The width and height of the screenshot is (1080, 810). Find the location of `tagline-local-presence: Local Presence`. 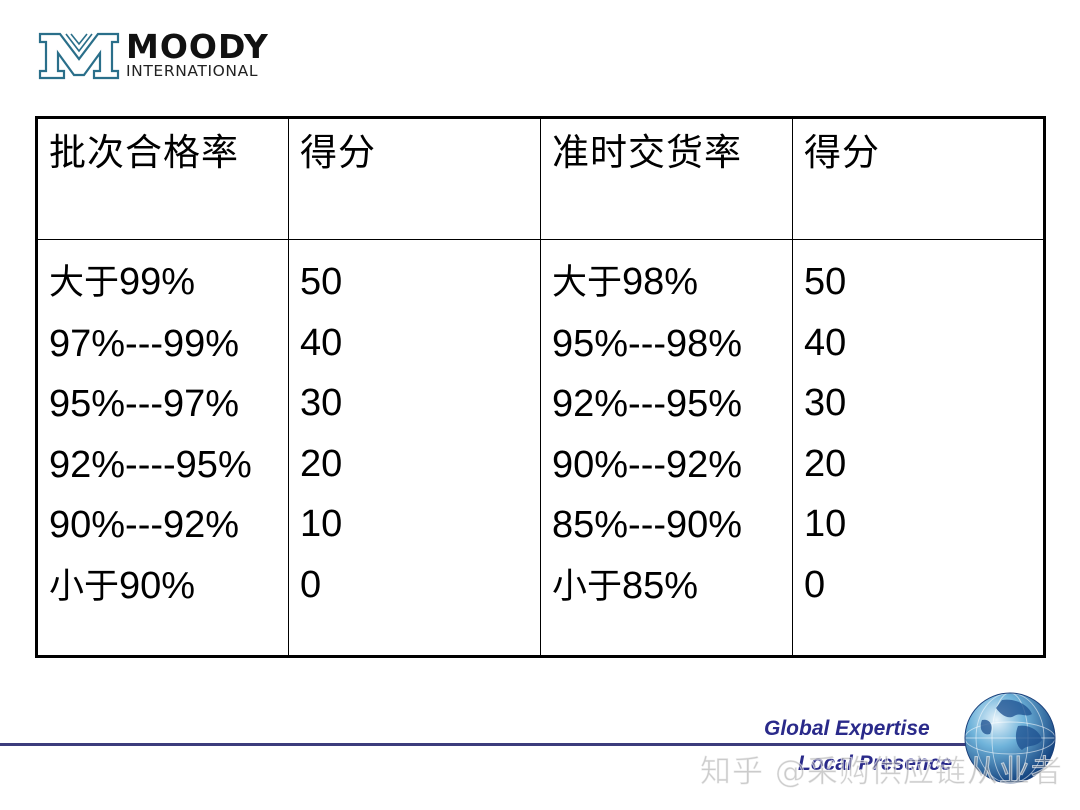

tagline-local-presence: Local Presence is located at coordinates (875, 763).